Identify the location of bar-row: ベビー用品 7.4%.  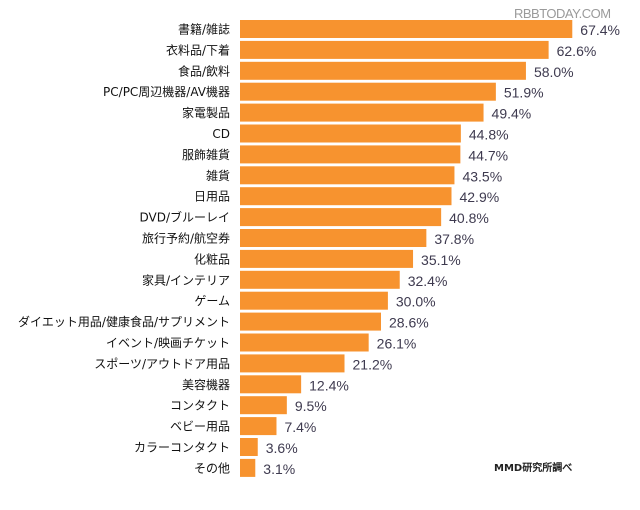
(243, 426).